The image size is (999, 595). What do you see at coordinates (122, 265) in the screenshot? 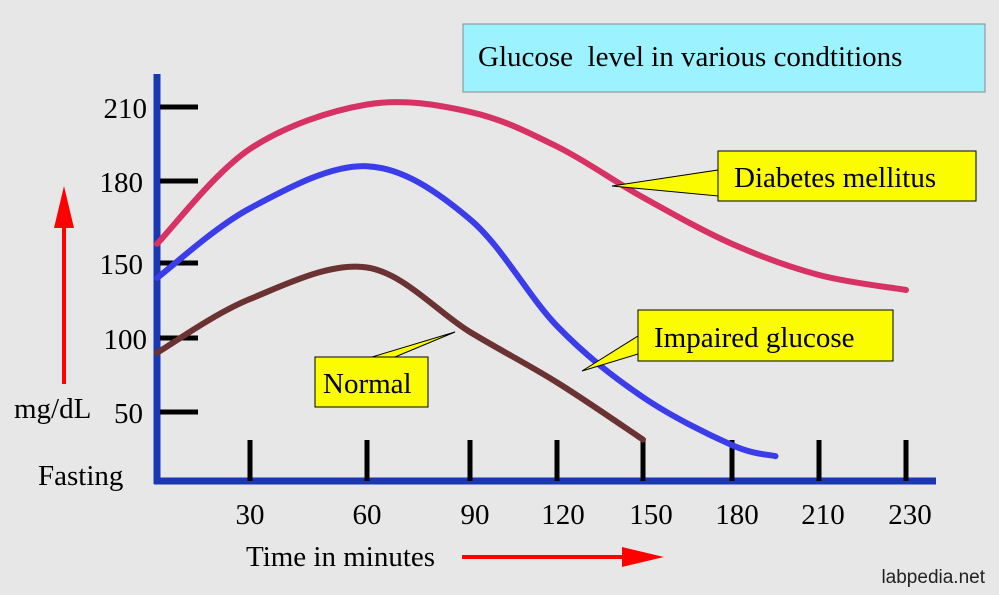
I see `y-tick-label-150: 150` at bounding box center [122, 265].